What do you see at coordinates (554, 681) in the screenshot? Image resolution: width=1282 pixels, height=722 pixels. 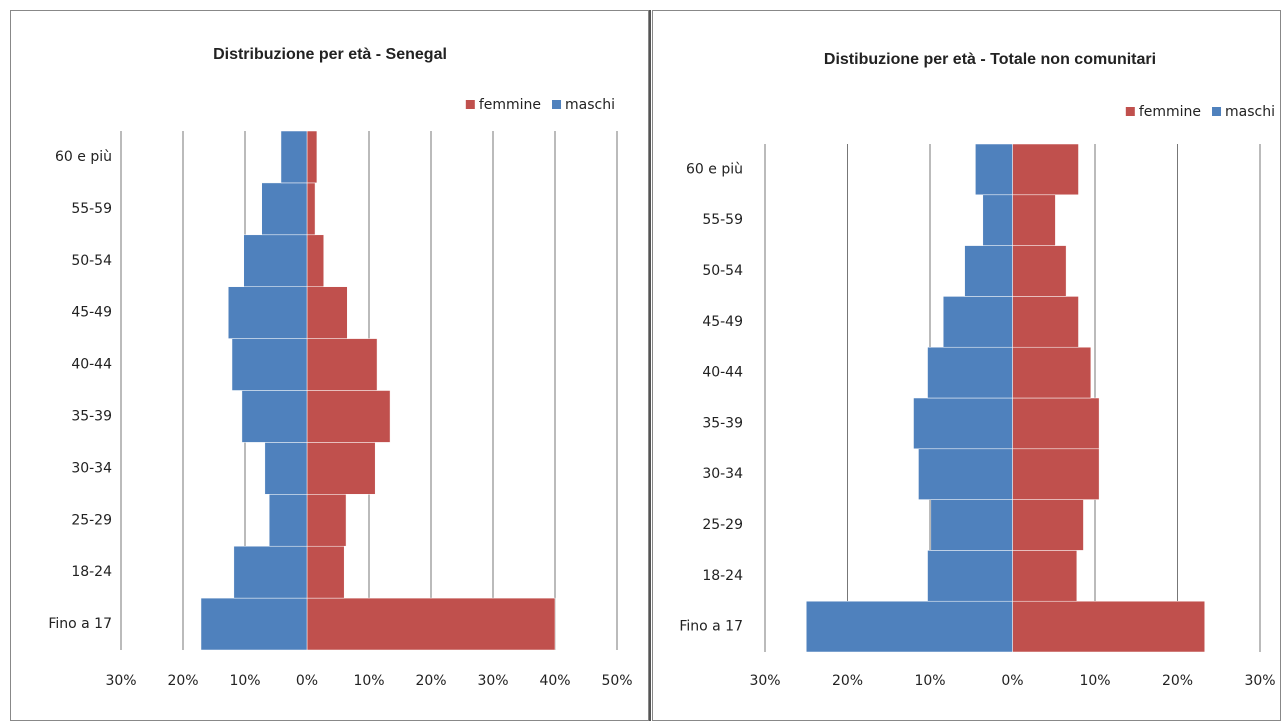 I see `x-tick-label: 40%` at bounding box center [554, 681].